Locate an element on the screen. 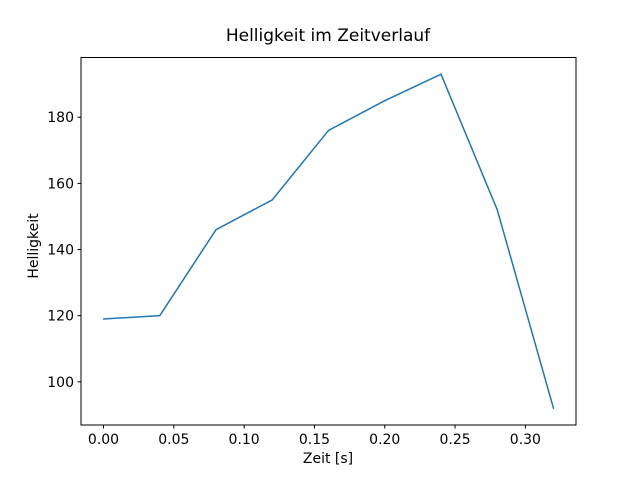 The image size is (640, 480). x-tick-label: 0.05 is located at coordinates (173, 440).